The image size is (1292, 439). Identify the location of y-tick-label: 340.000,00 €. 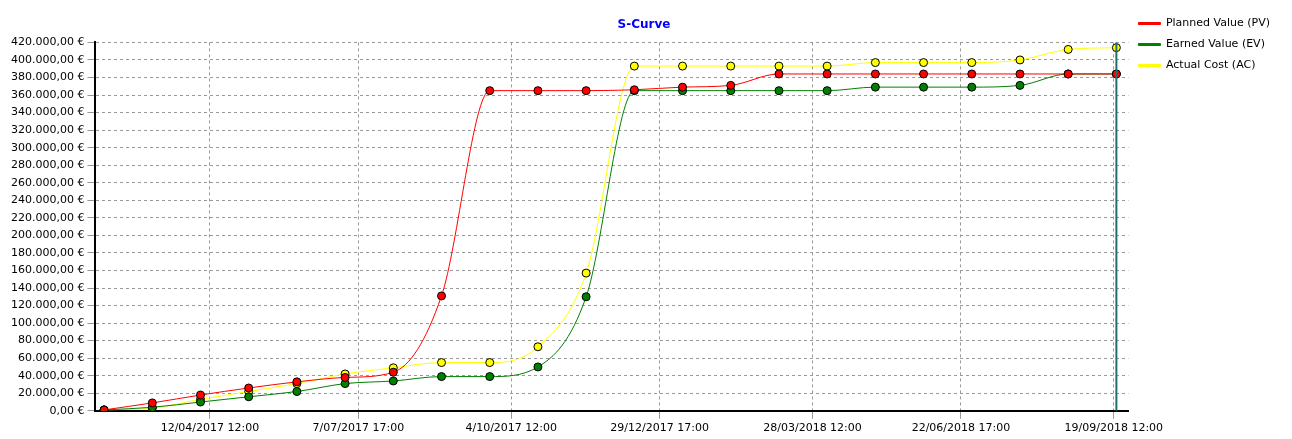
(47, 112).